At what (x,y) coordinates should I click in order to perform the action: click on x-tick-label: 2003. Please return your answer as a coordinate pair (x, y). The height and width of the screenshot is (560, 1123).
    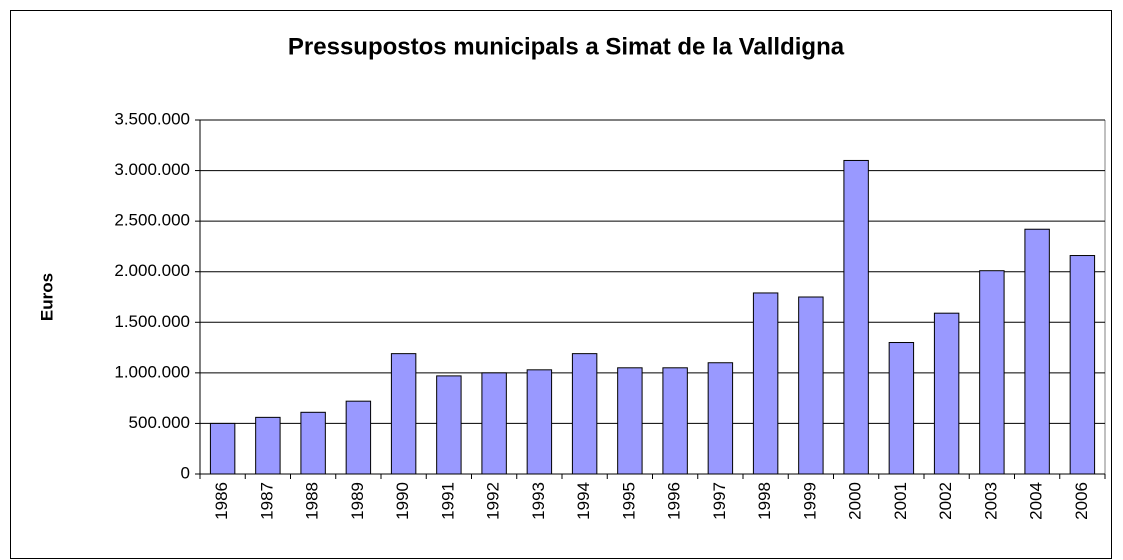
    Looking at the image, I should click on (990, 501).